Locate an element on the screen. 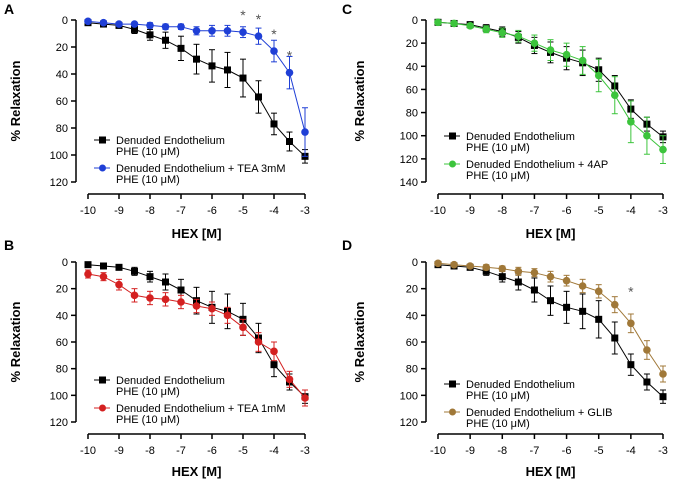  legend-label: Denuded Endothelium + TEA 3mM is located at coordinates (200, 169).